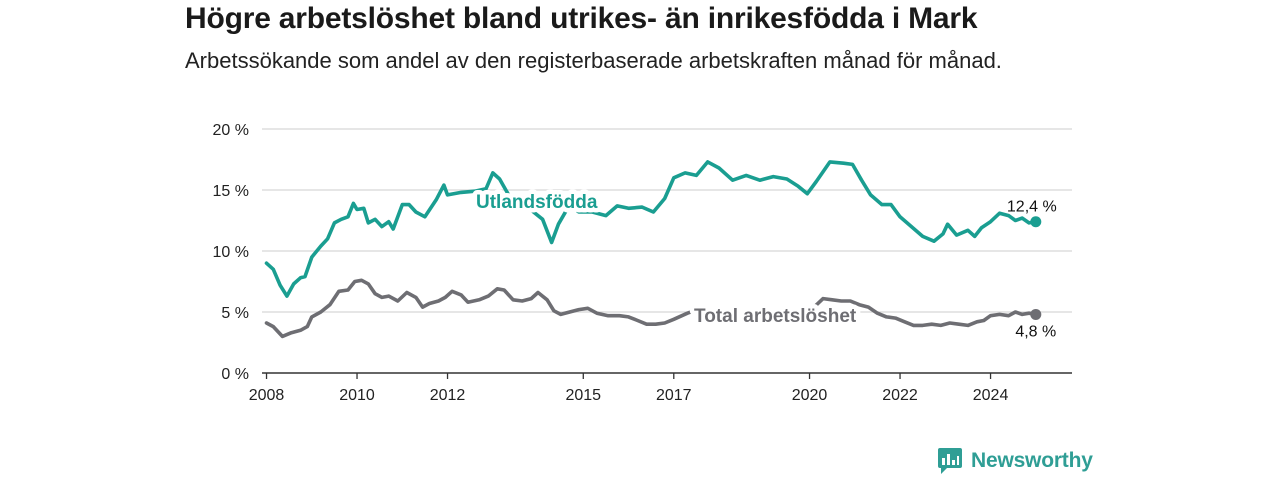 This screenshot has width=1280, height=480. Describe the element at coordinates (357, 395) in the screenshot. I see `x-tick-label: 2010` at that location.